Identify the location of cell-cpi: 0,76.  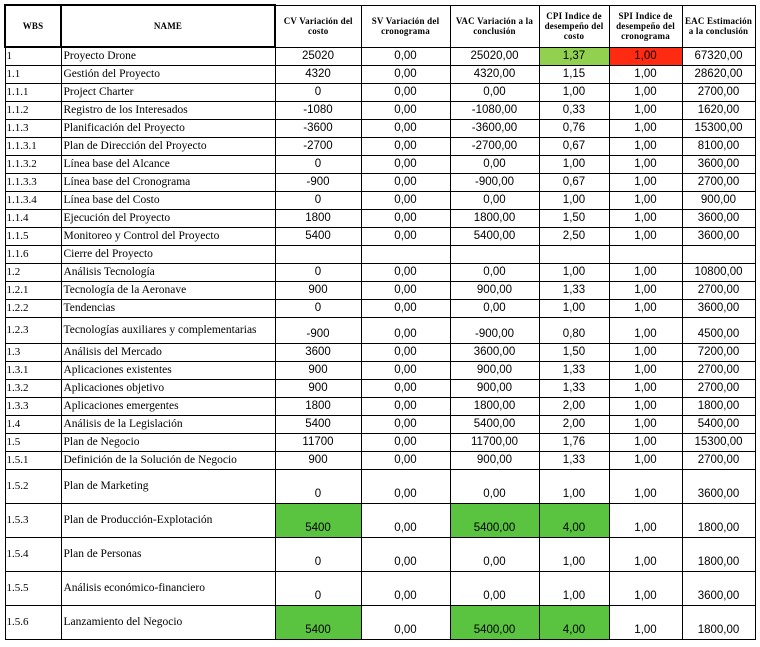
(574, 128).